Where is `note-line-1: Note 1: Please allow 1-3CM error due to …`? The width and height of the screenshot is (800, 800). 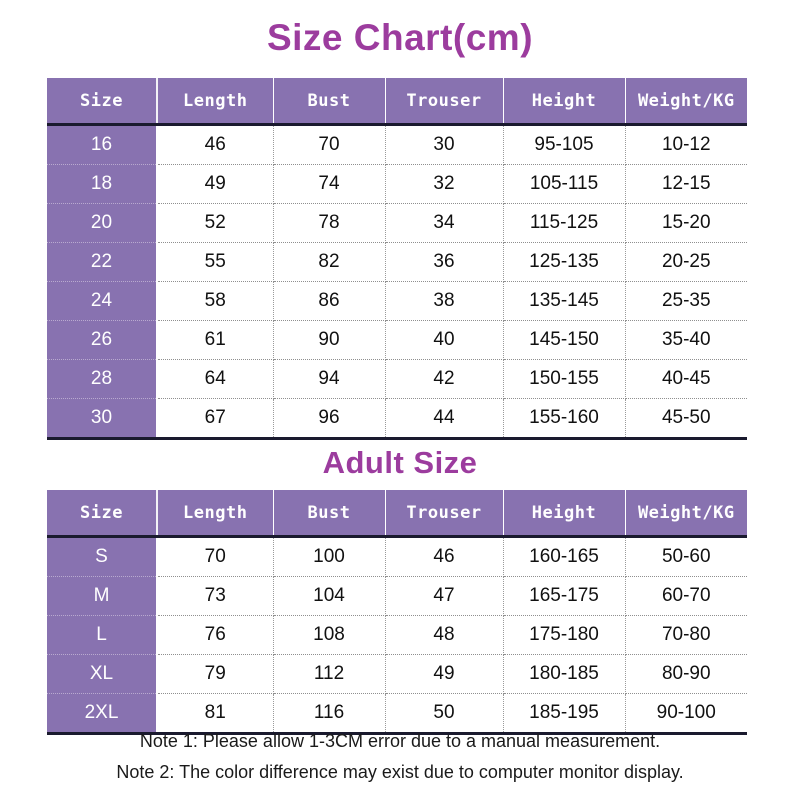 note-line-1: Note 1: Please allow 1-3CM error due to … is located at coordinates (400, 741).